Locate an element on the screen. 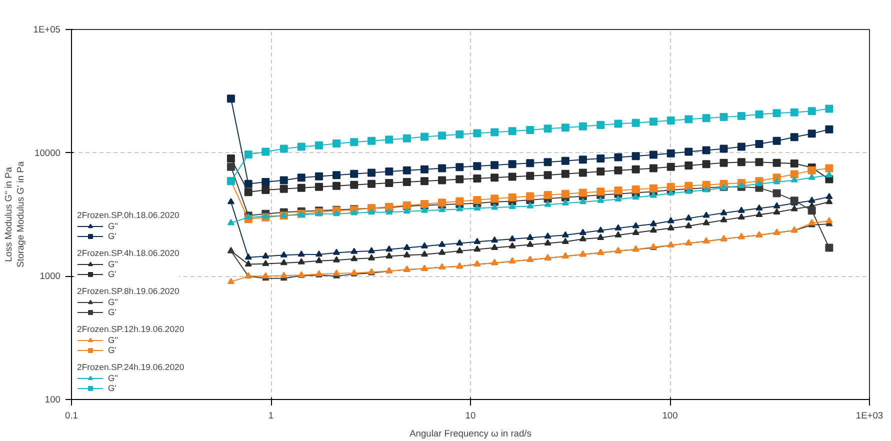 This screenshot has width=891, height=441. y-axis-title: Loss Modulus G'' in Pa Storage Modulus G' in Pa is located at coordinates (14, 214).